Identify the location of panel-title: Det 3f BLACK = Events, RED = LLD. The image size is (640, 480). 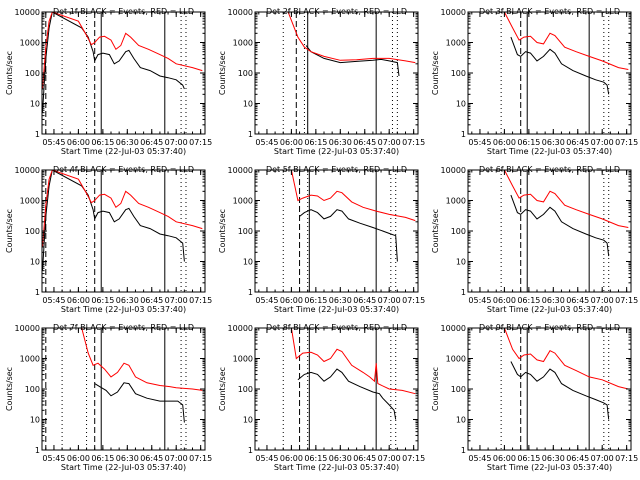
(549, 11).